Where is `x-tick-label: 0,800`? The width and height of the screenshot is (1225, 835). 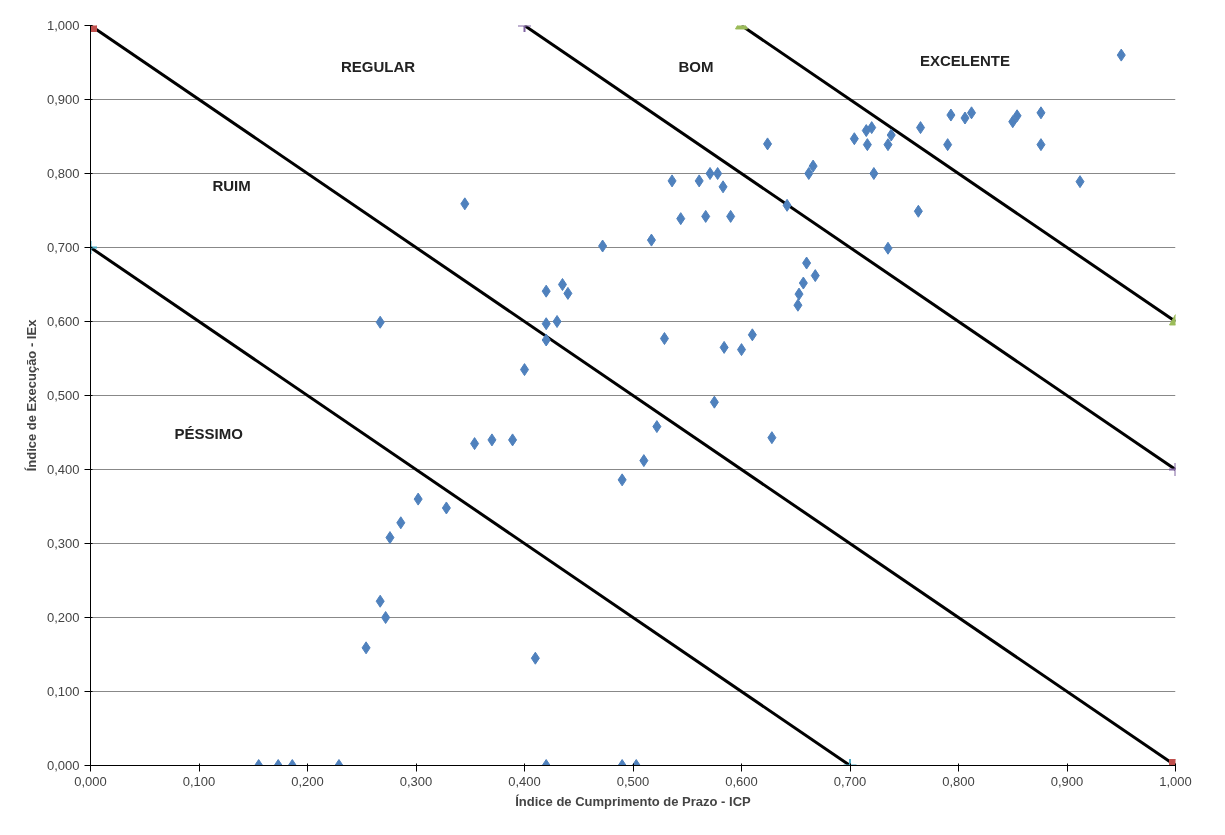 x-tick-label: 0,800 is located at coordinates (958, 781).